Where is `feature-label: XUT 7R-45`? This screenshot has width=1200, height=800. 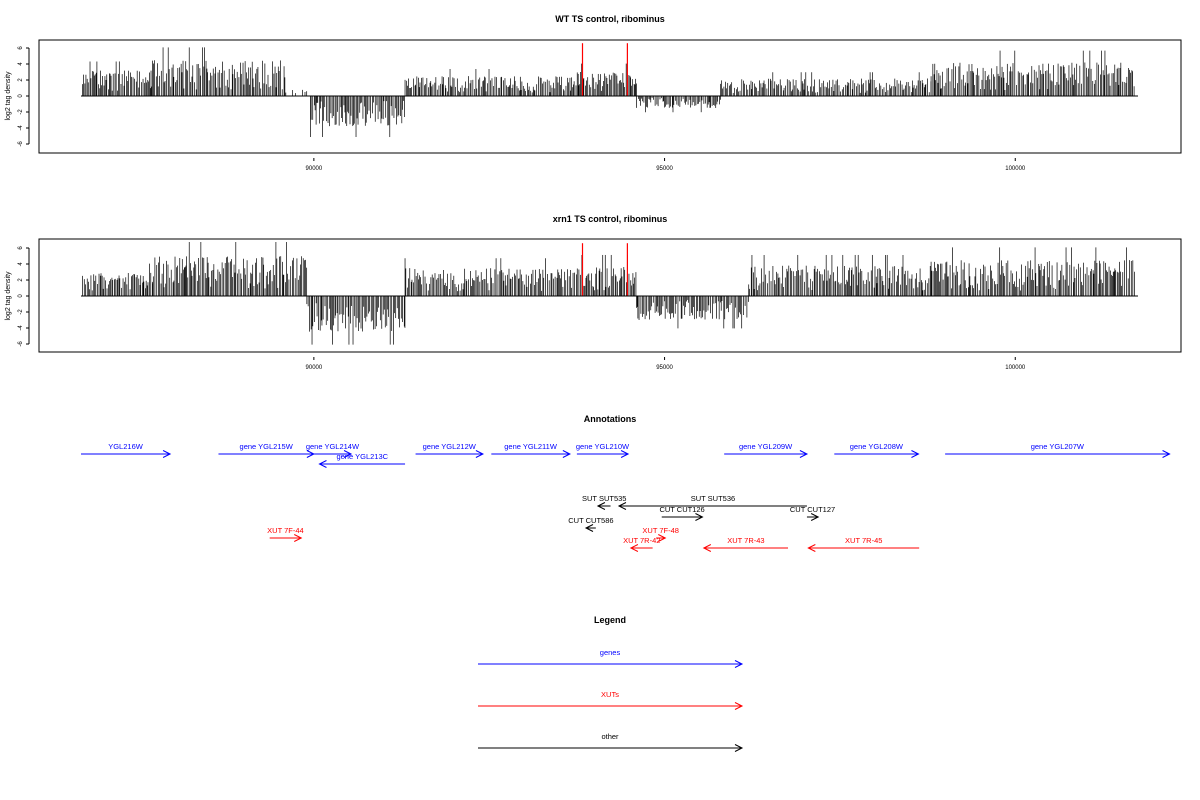 feature-label: XUT 7R-45 is located at coordinates (863, 540).